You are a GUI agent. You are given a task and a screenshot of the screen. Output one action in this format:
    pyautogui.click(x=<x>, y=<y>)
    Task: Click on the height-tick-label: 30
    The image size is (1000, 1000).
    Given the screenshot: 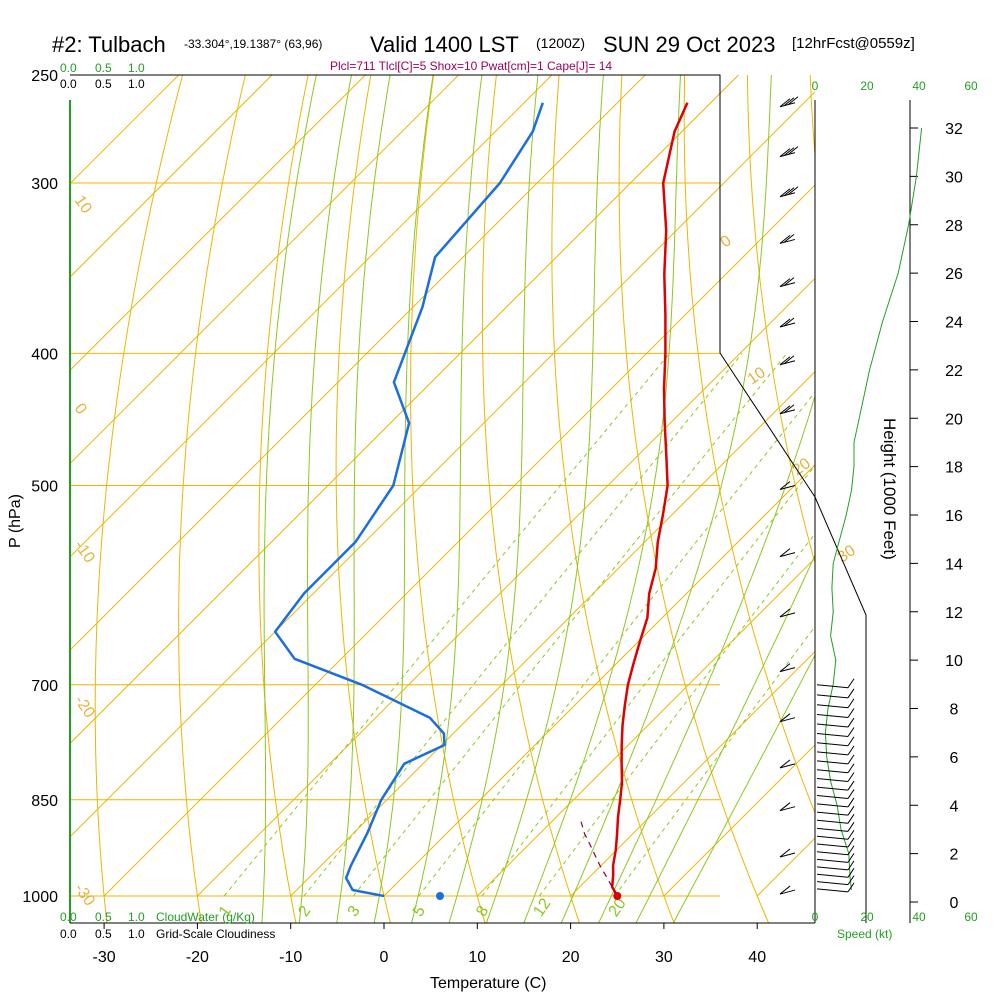 What is the action you would take?
    pyautogui.click(x=954, y=177)
    